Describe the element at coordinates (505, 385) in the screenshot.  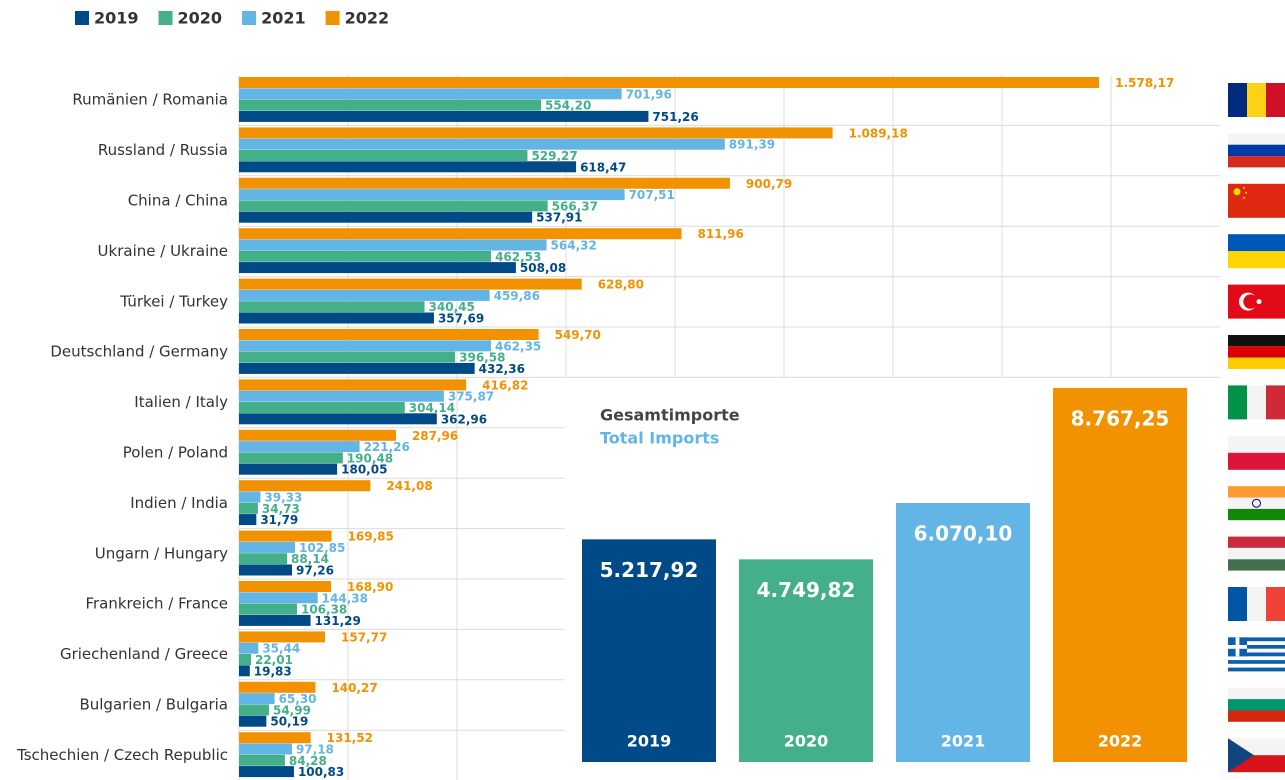
I see `value-label: 416,82` at that location.